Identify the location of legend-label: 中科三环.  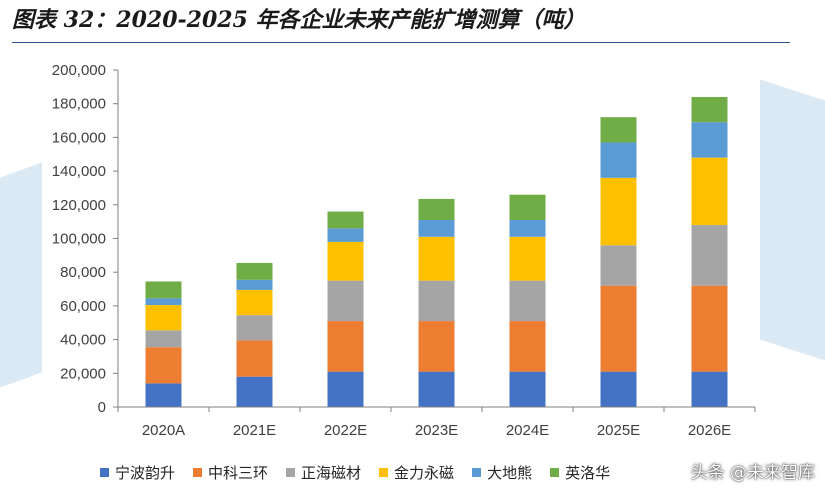
(238, 472).